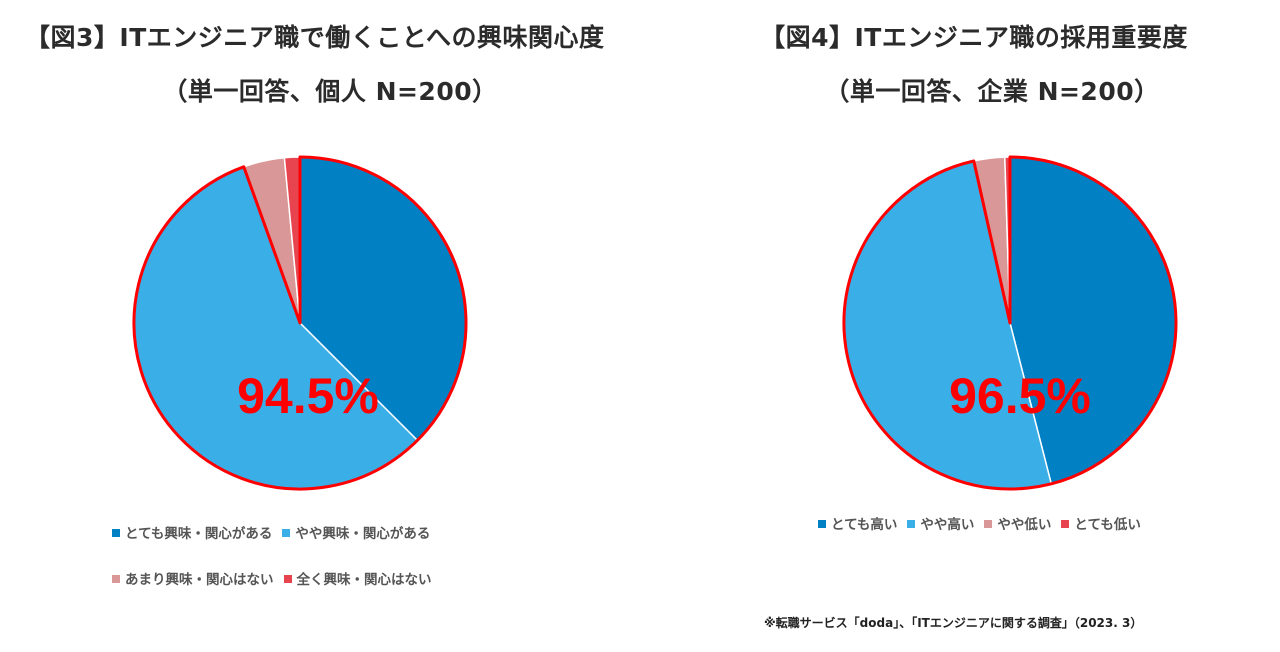 The image size is (1280, 652). I want to click on chart-legend: とても高い やや高い やや低い とても低い, so click(984, 523).